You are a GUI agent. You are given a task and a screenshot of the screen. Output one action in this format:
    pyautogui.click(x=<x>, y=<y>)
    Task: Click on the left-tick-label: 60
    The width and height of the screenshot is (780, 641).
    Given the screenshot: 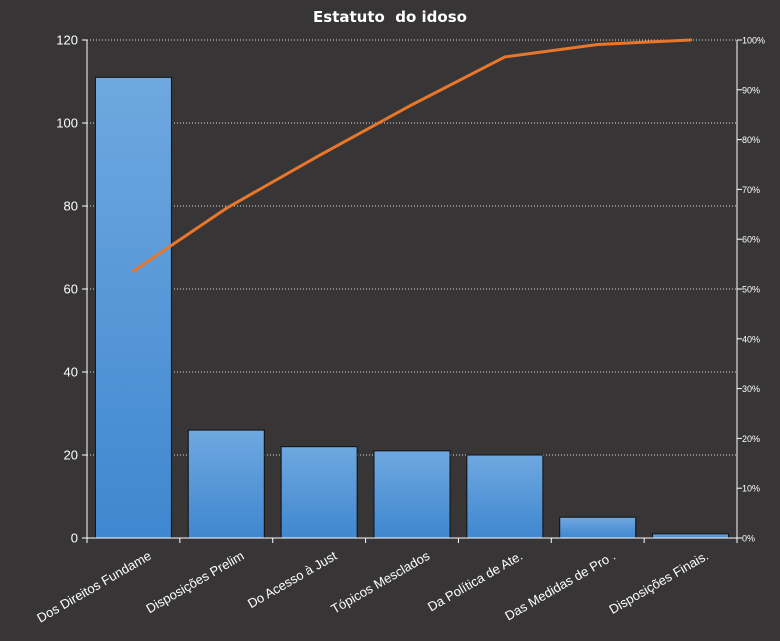 What is the action you would take?
    pyautogui.click(x=71, y=289)
    